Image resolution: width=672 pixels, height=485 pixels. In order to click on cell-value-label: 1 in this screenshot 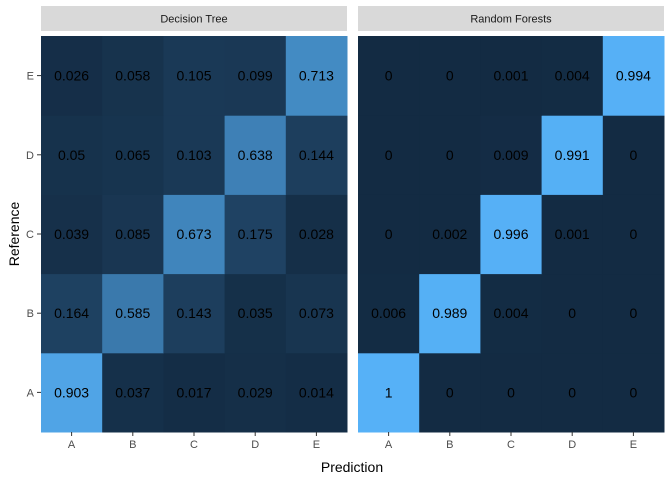, I will do `click(389, 392)`.